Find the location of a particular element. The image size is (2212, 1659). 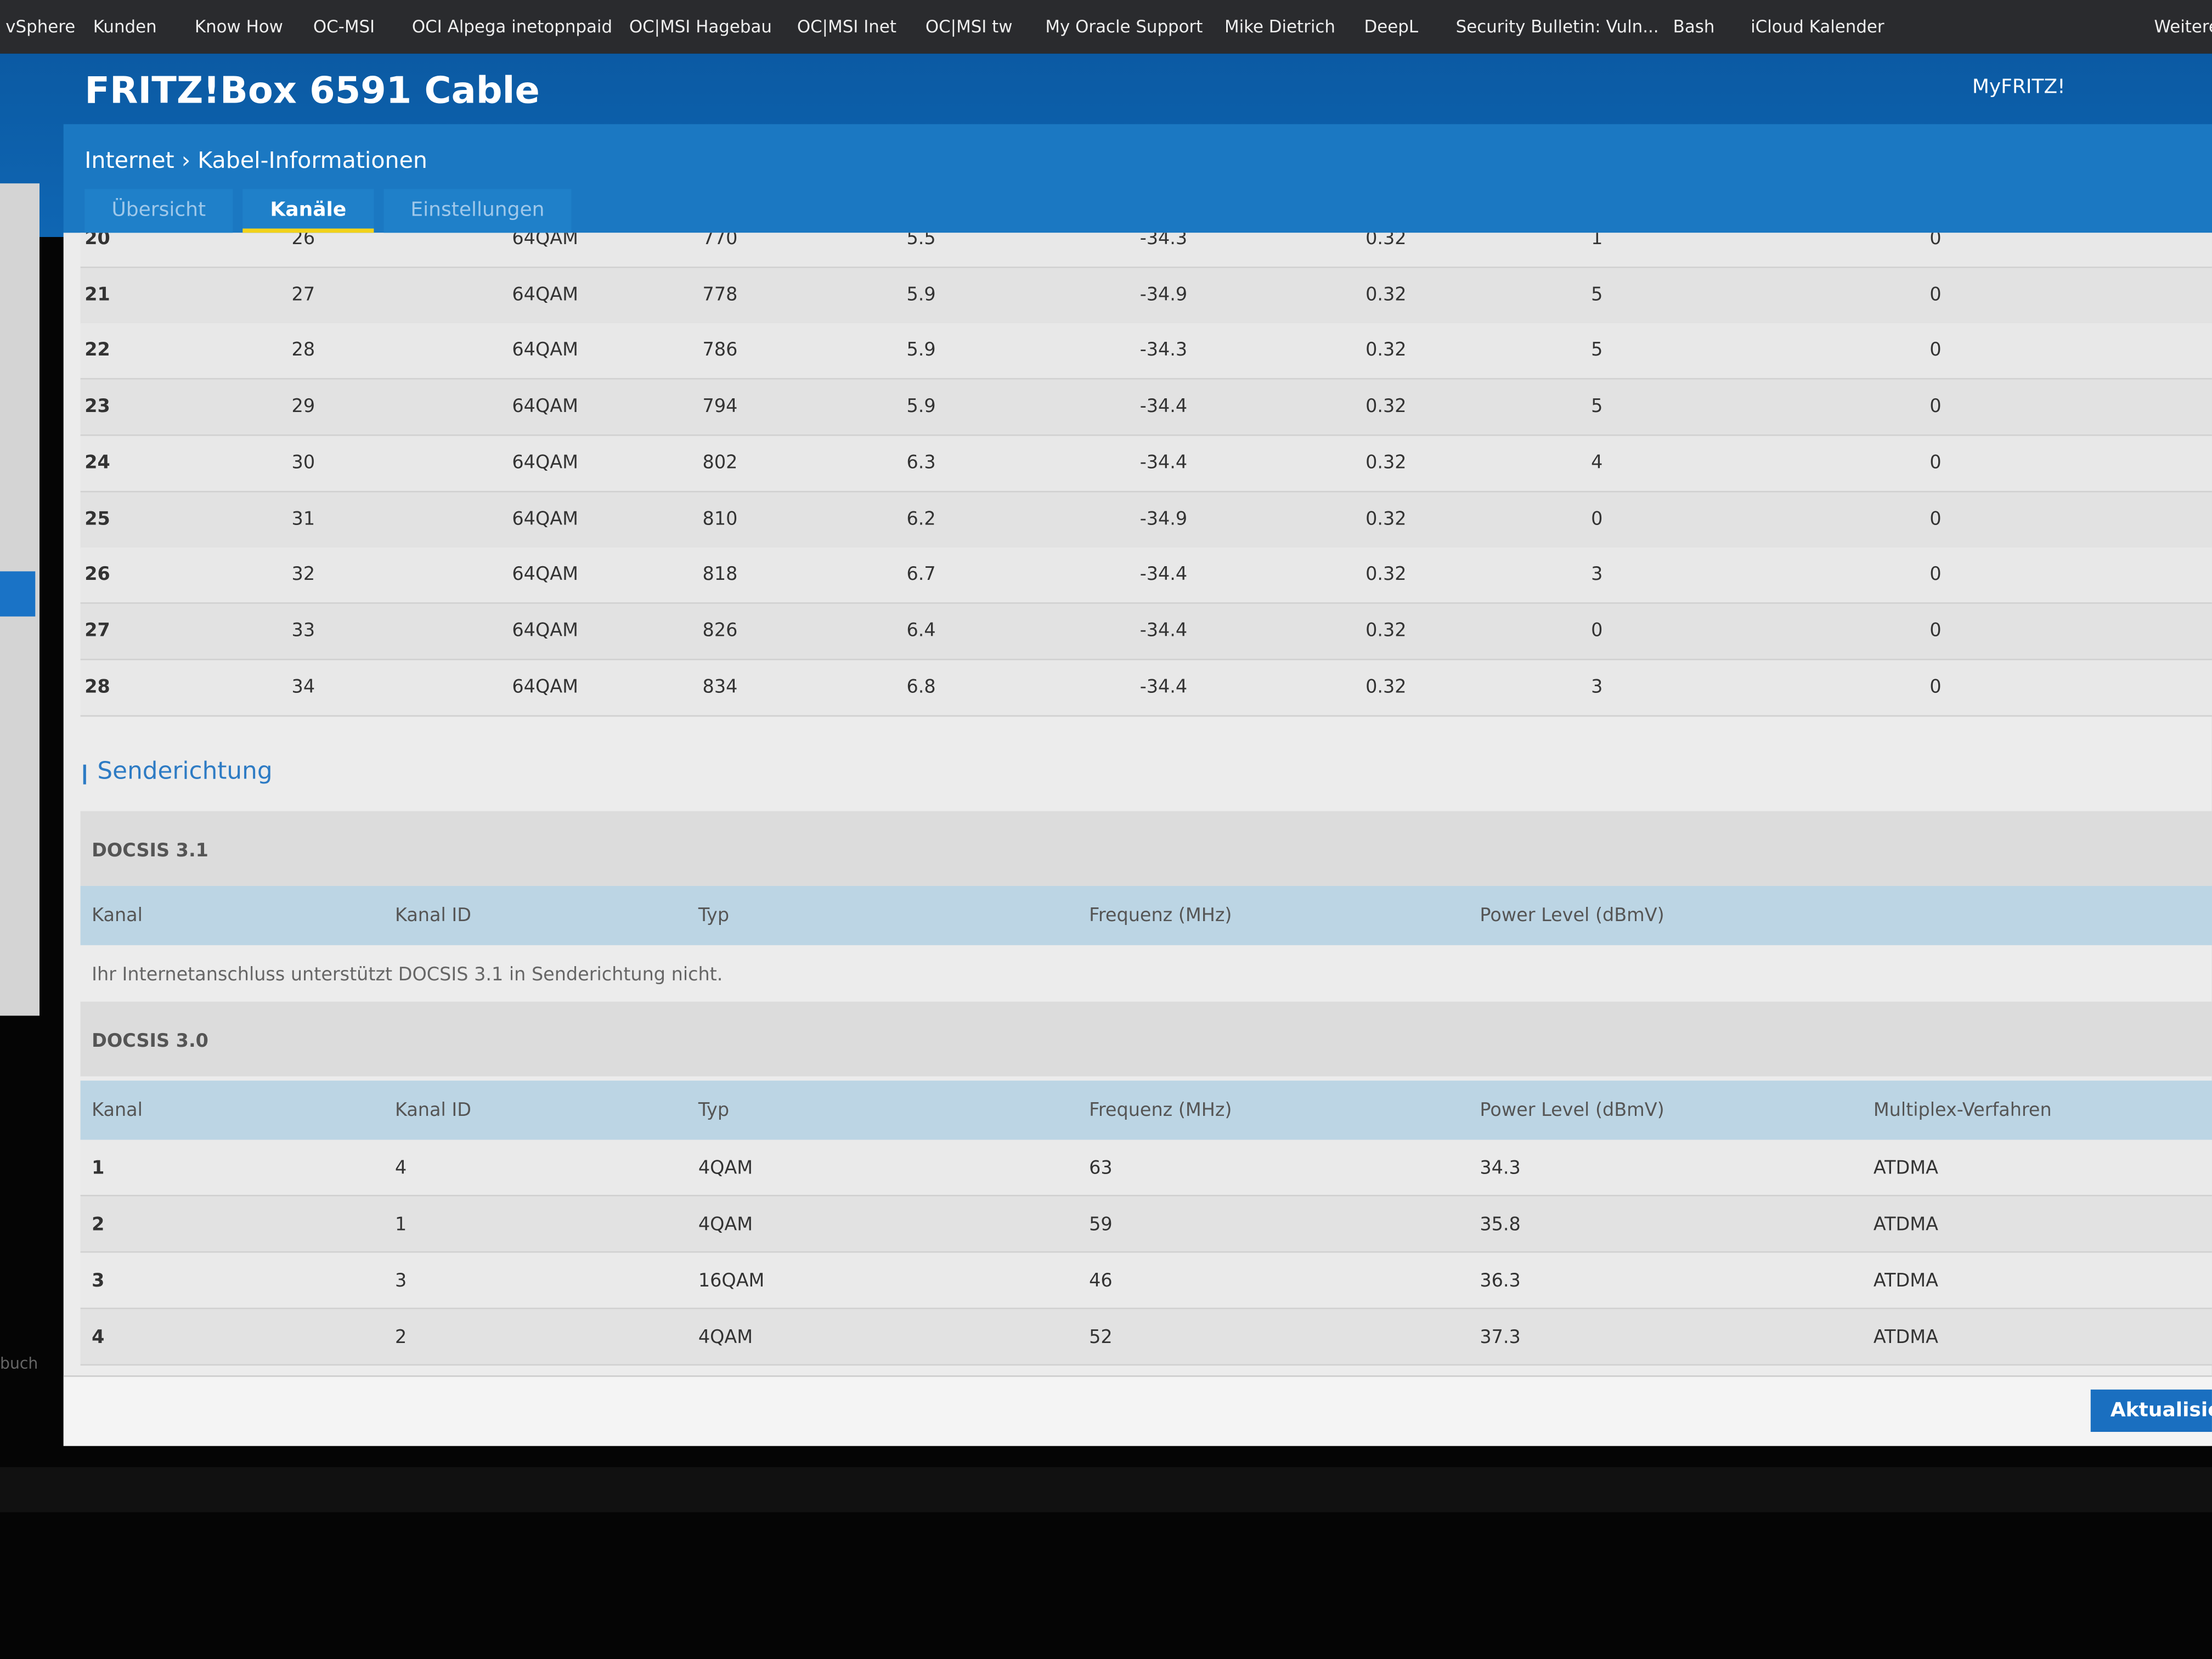

table-cell: 802 is located at coordinates (720, 463).